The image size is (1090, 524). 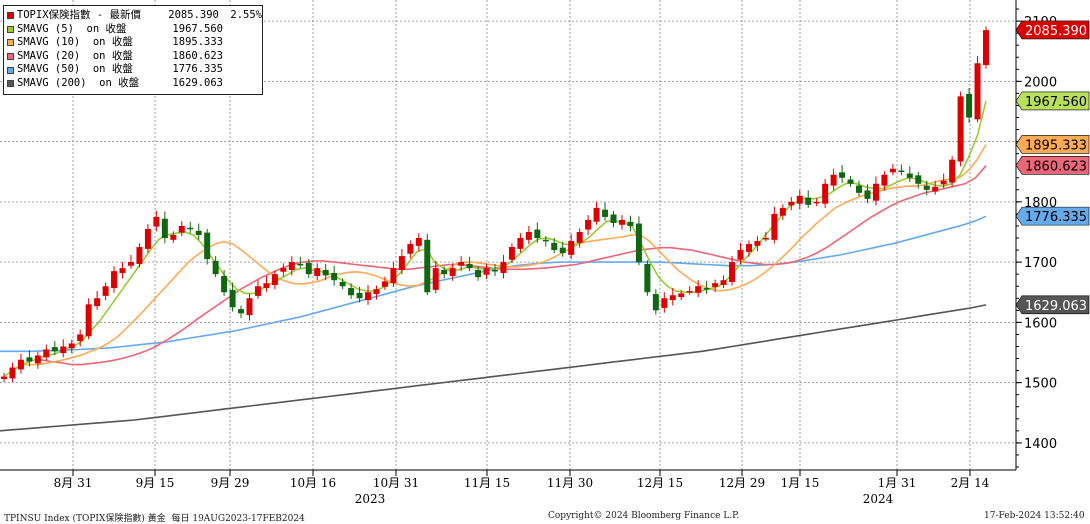 I want to click on x-tick-label: 2月 14, so click(x=970, y=483).